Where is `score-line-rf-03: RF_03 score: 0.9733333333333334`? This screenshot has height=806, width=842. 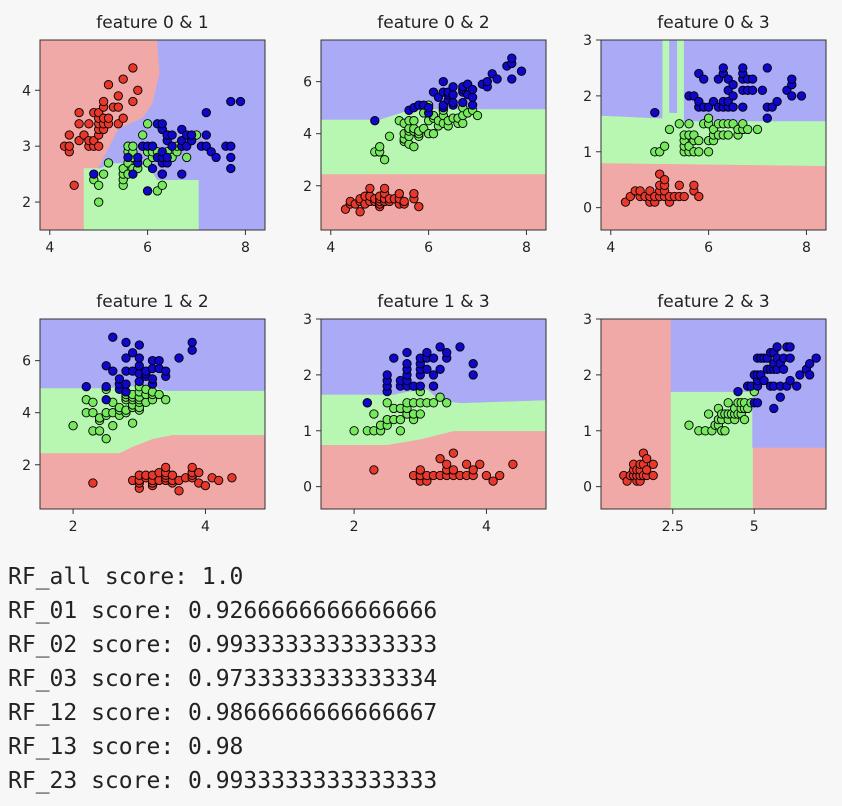 score-line-rf-03: RF_03 score: 0.9733333333333334 is located at coordinates (223, 679).